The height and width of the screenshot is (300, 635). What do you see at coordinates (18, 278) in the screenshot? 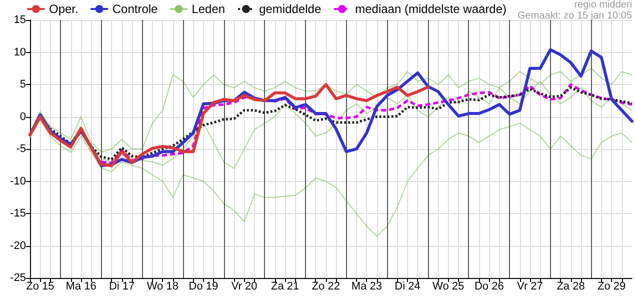
I see `y-tick-label: -25` at bounding box center [18, 278].